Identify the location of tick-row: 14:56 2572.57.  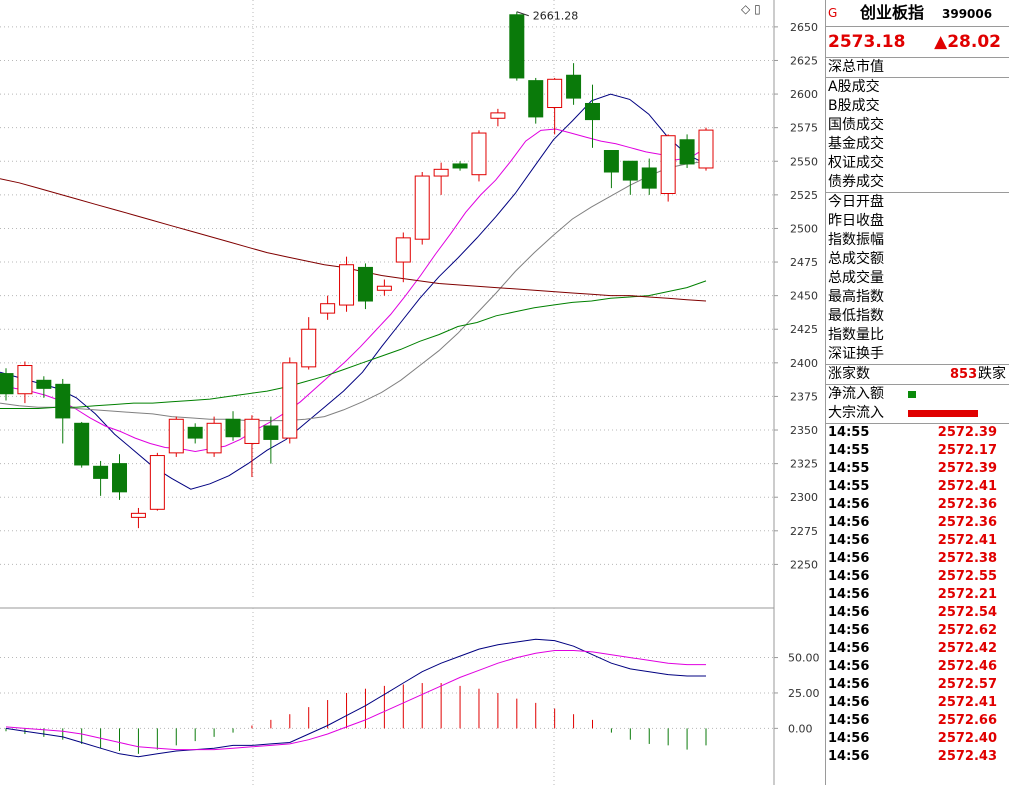
(917, 685).